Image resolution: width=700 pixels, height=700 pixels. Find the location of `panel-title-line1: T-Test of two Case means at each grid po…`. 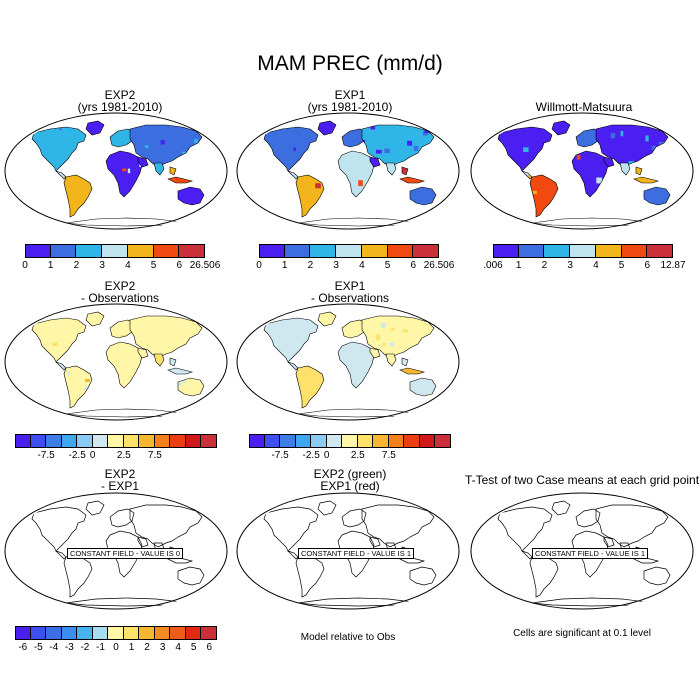

panel-title-line1: T-Test of two Case means at each grid po… is located at coordinates (582, 480).